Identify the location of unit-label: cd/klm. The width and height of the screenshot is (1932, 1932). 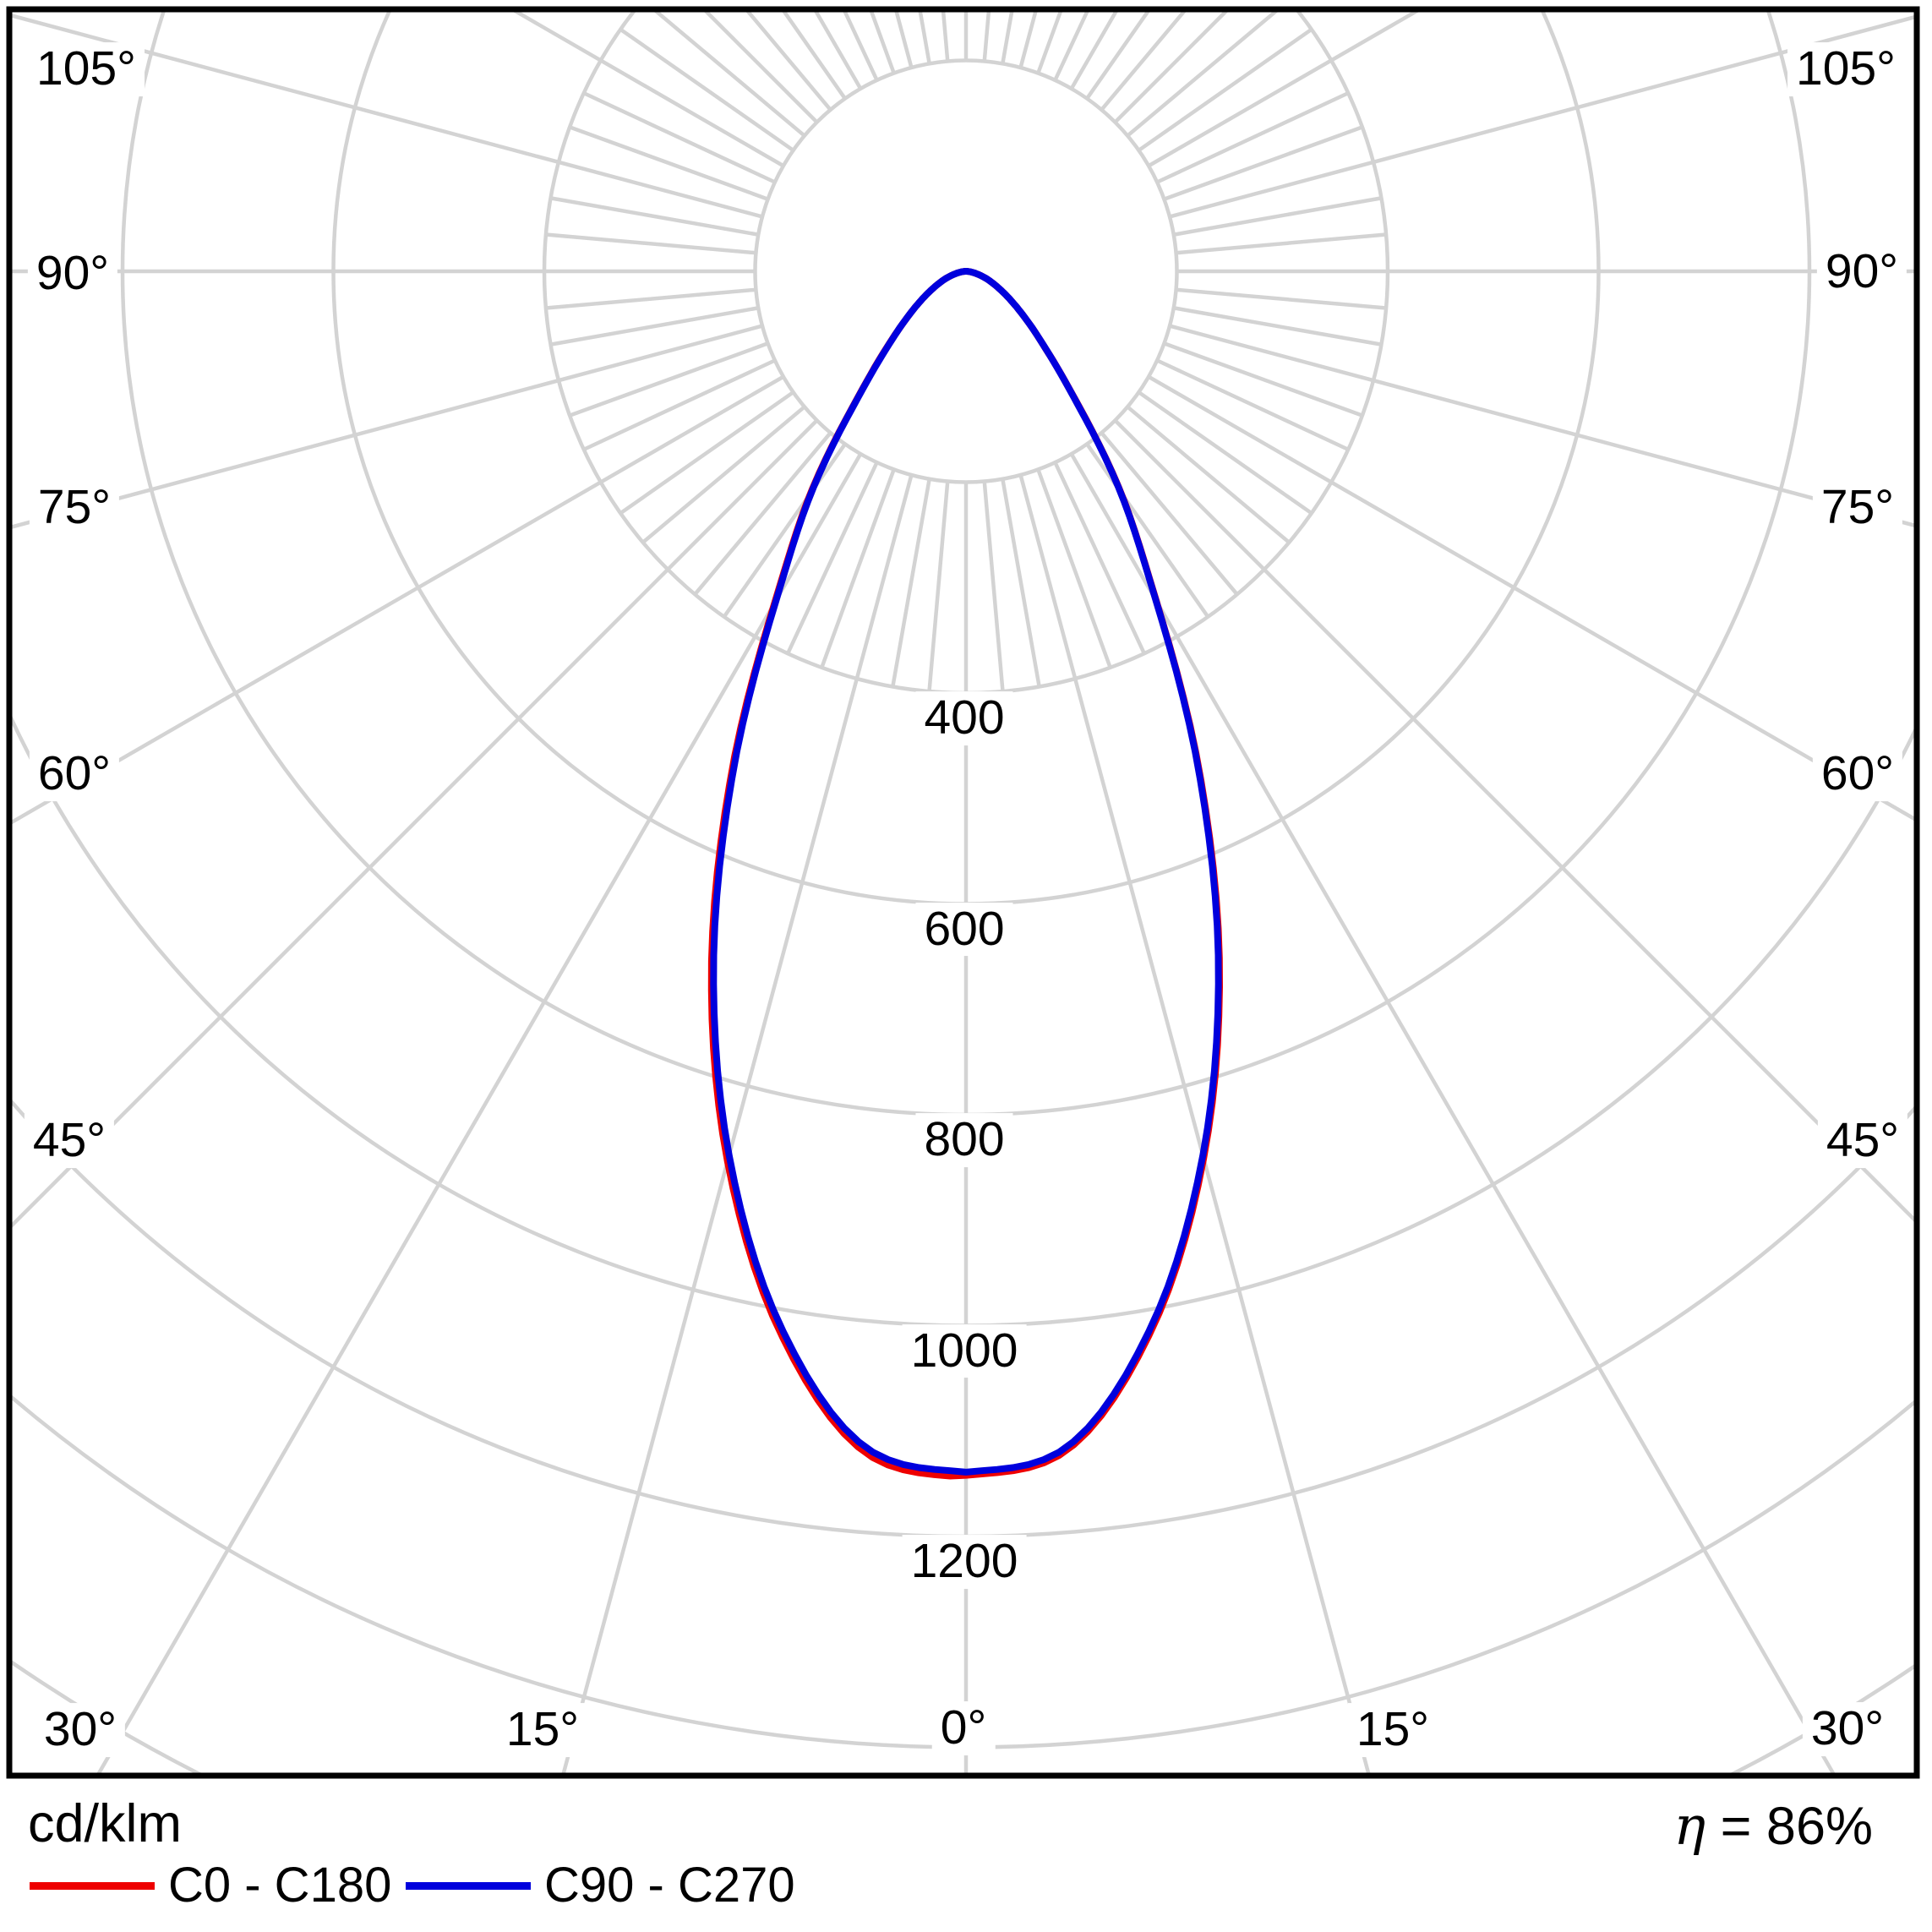
(105, 1823).